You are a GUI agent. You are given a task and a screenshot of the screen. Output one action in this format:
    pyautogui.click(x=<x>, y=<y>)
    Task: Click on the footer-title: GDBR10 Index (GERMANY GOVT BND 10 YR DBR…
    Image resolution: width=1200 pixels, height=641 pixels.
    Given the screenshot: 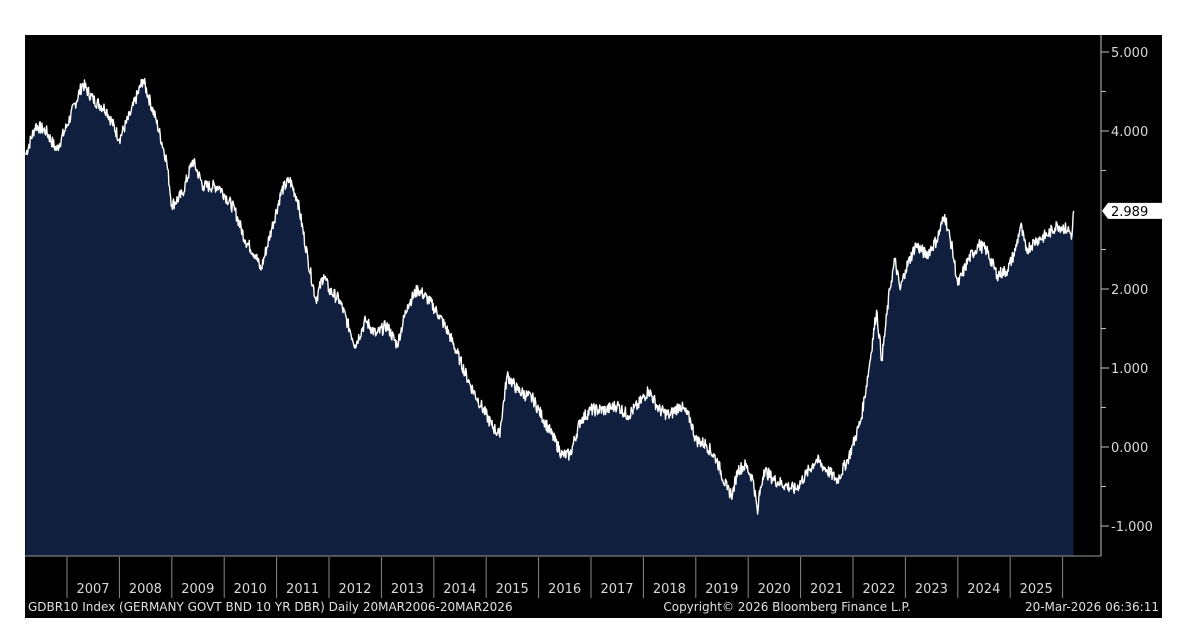 What is the action you would take?
    pyautogui.click(x=270, y=607)
    